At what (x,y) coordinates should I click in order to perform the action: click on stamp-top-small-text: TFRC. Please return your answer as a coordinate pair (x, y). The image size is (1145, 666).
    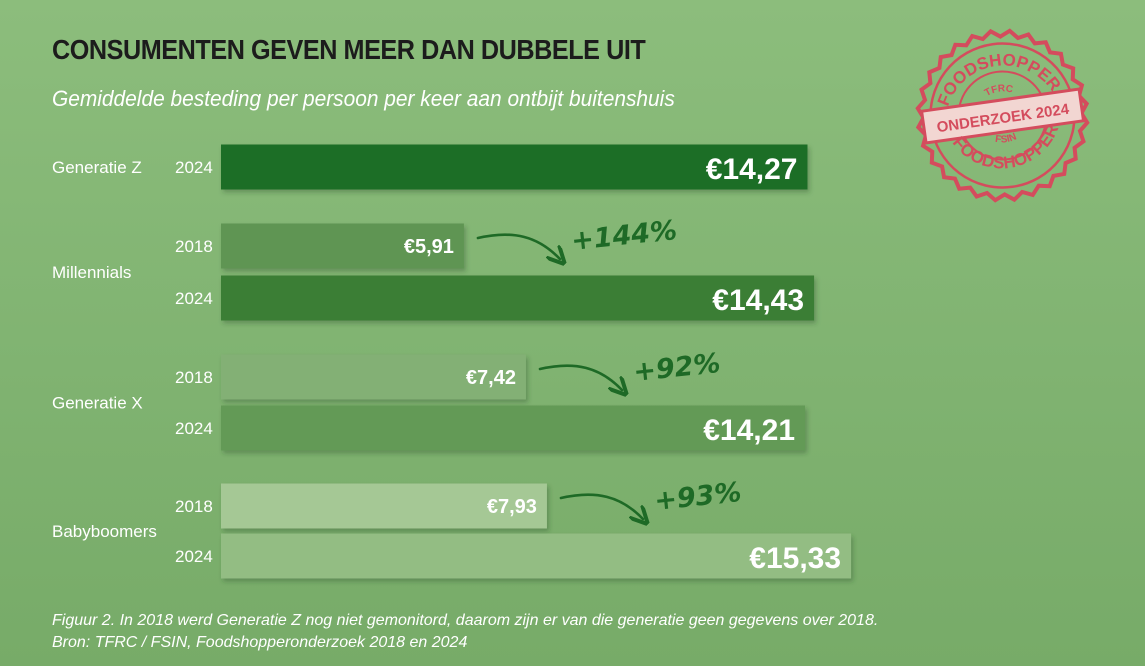
    Looking at the image, I should click on (998, 90).